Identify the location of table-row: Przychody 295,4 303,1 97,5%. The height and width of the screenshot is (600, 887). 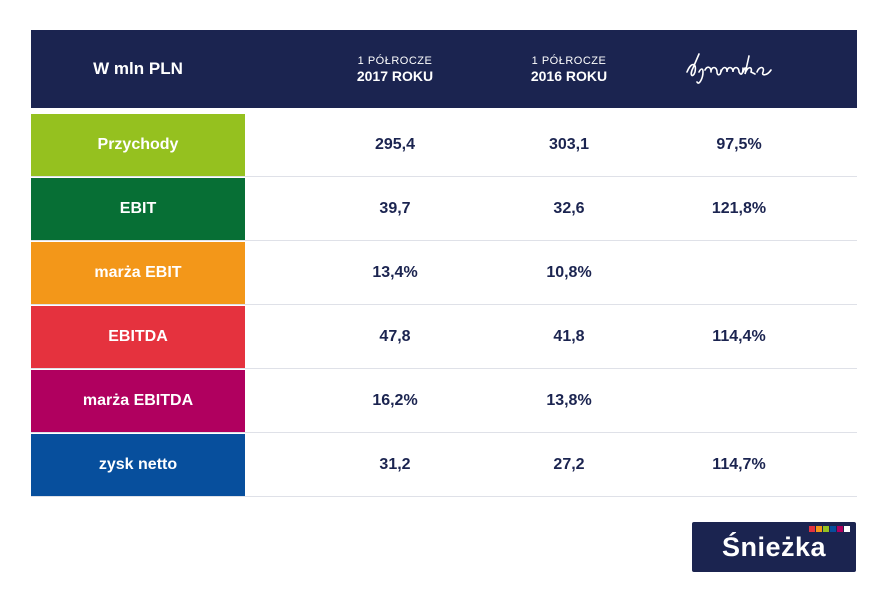
(444, 145).